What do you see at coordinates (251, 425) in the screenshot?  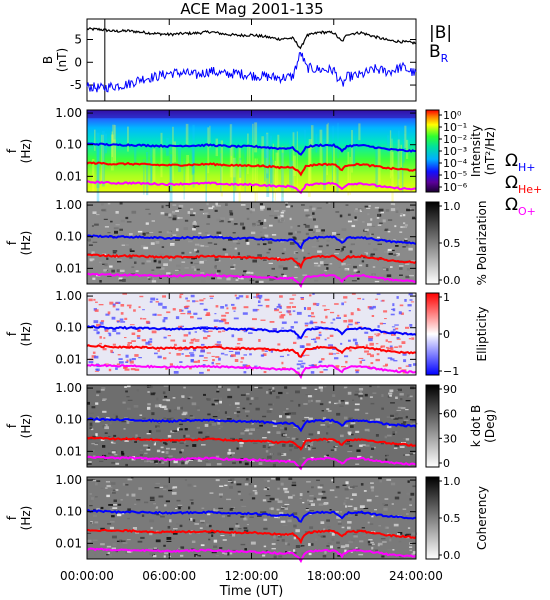 I see `h-gyro-line` at bounding box center [251, 425].